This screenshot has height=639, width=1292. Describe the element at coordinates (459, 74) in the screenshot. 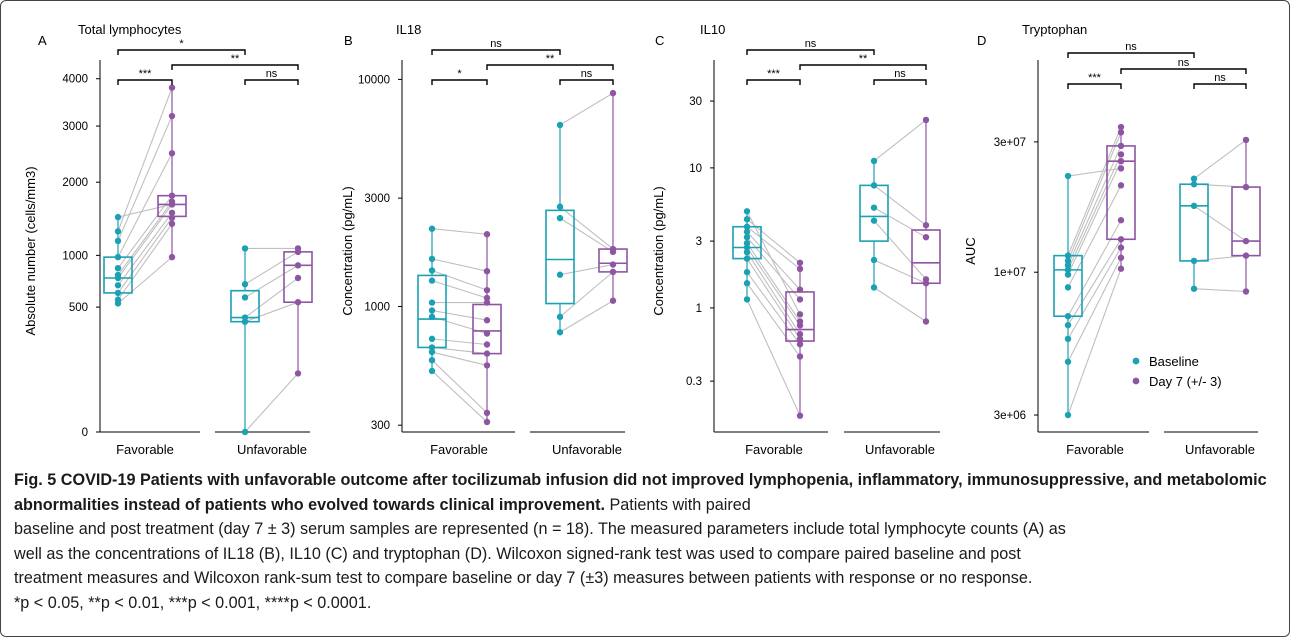

I see `significance-label: *` at that location.